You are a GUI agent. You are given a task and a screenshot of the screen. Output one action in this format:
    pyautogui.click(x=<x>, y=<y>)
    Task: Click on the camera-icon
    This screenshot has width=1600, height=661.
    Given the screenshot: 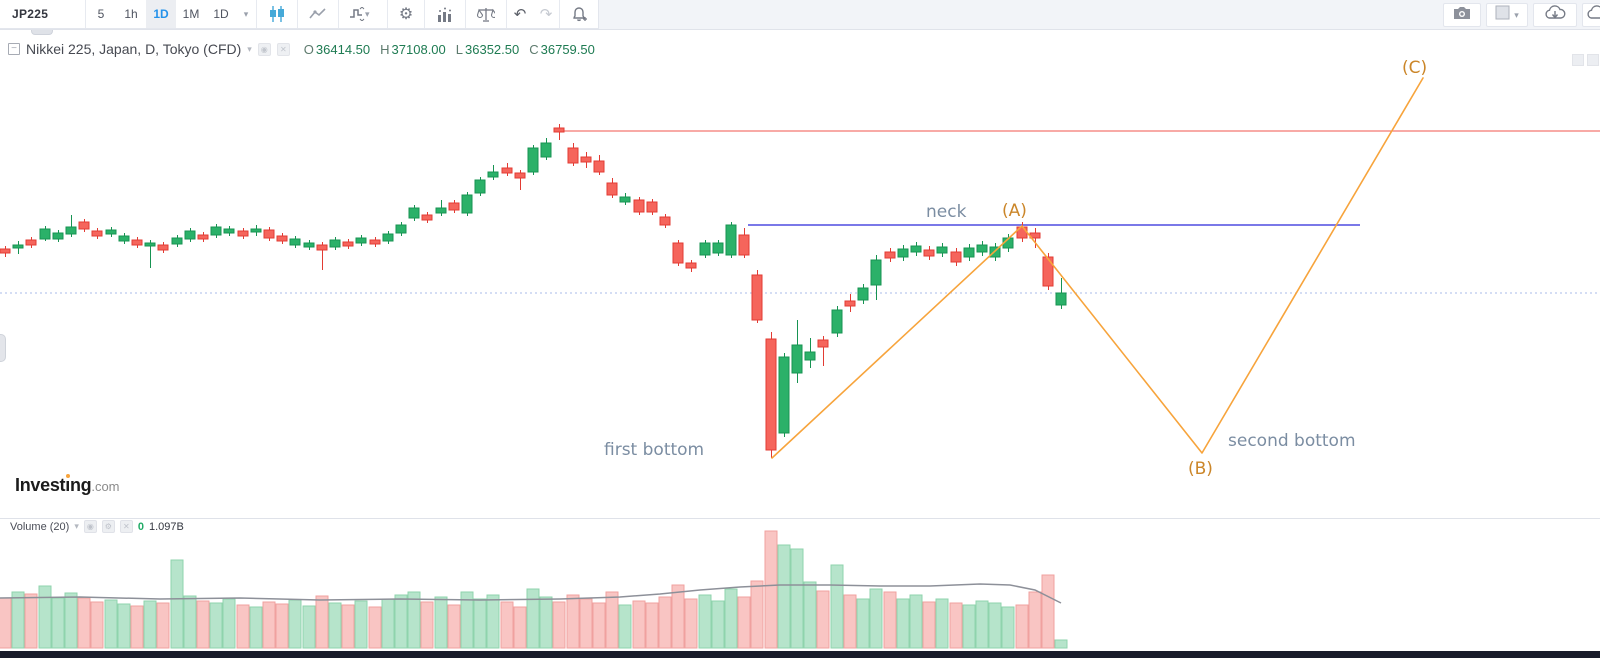 What is the action you would take?
    pyautogui.click(x=1462, y=15)
    